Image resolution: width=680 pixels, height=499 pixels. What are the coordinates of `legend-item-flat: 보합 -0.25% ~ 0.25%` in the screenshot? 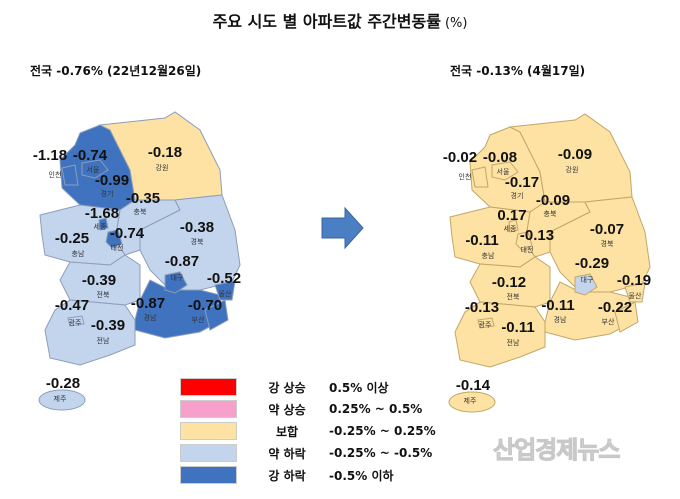 It's located at (308, 431).